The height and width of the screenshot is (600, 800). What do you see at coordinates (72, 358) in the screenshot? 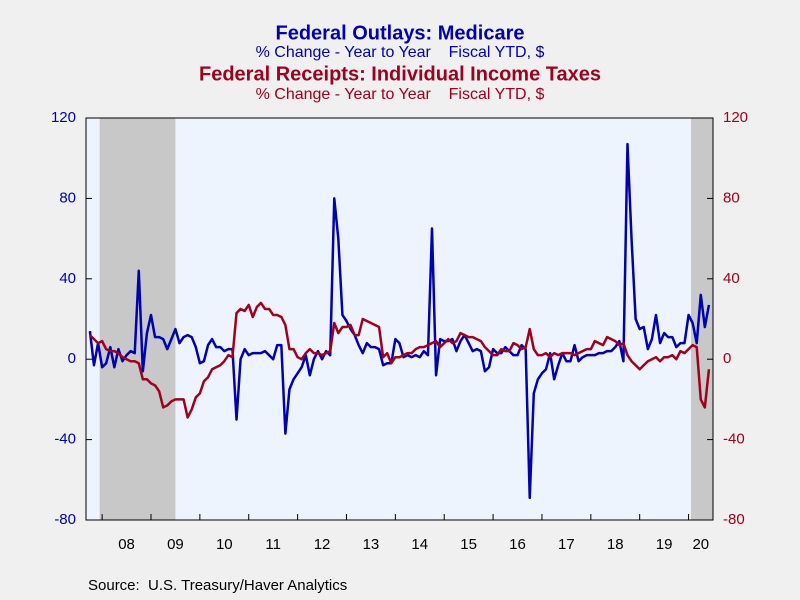
I see `y-tick-label: 0` at bounding box center [72, 358].